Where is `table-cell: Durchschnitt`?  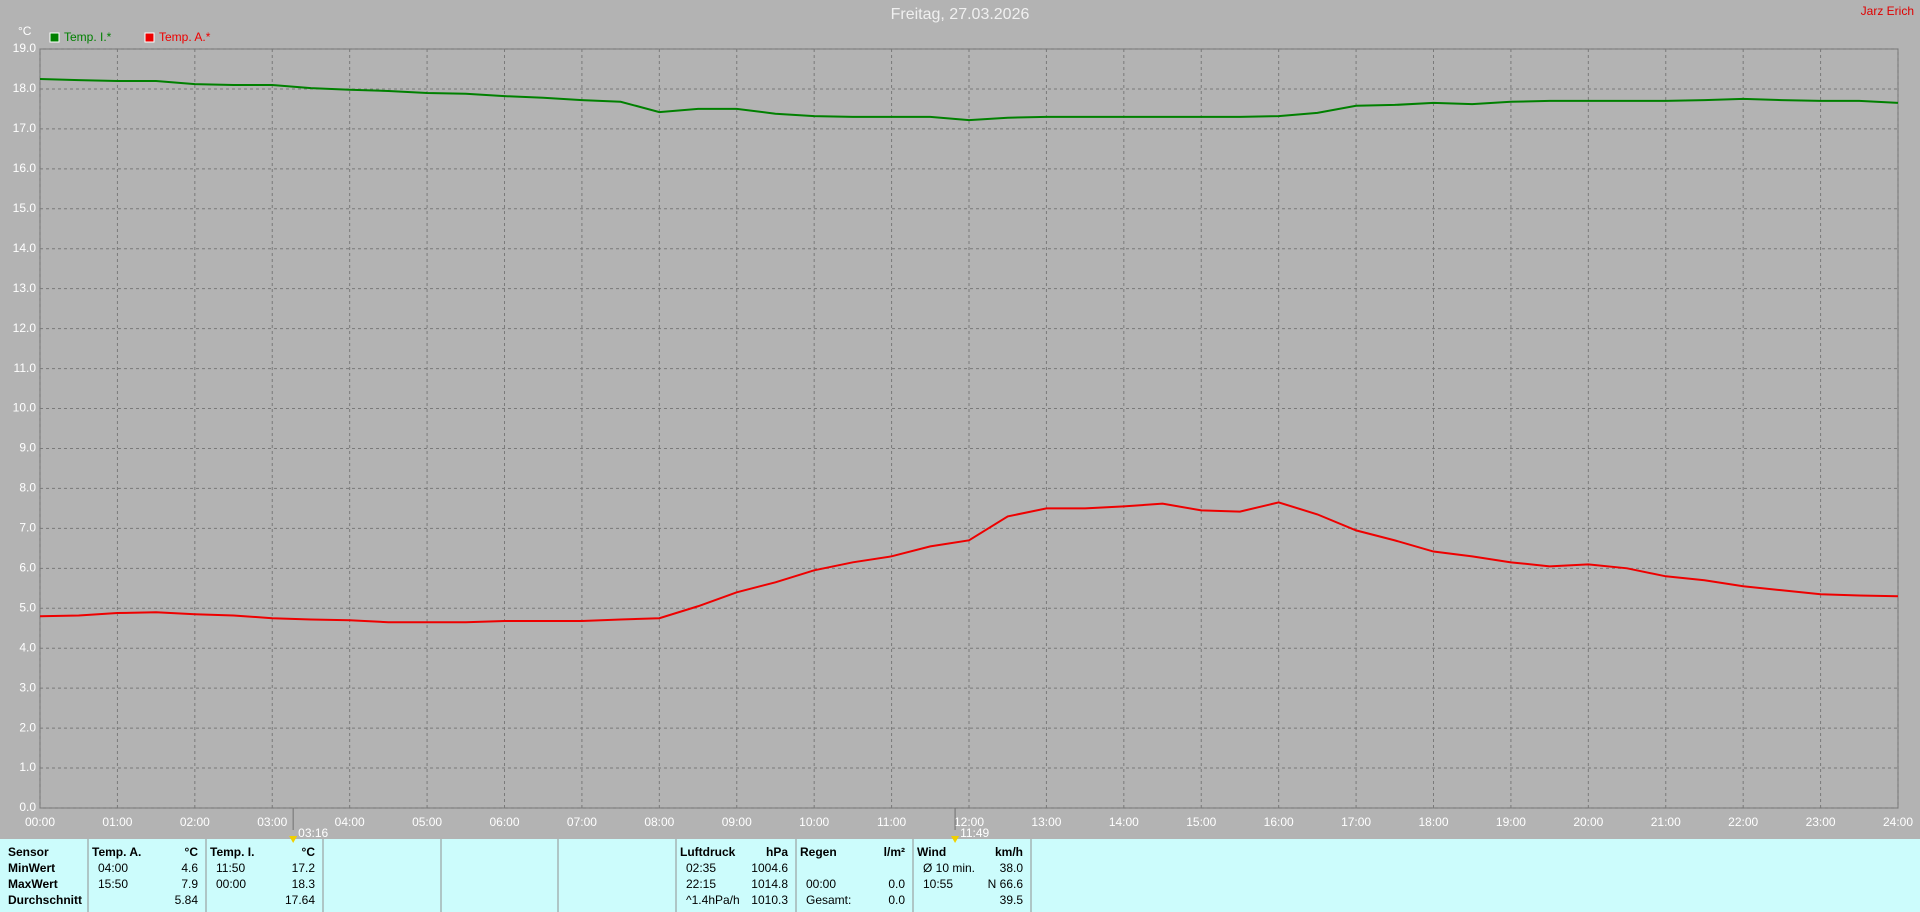
table-cell: Durchschnitt is located at coordinates (45, 900).